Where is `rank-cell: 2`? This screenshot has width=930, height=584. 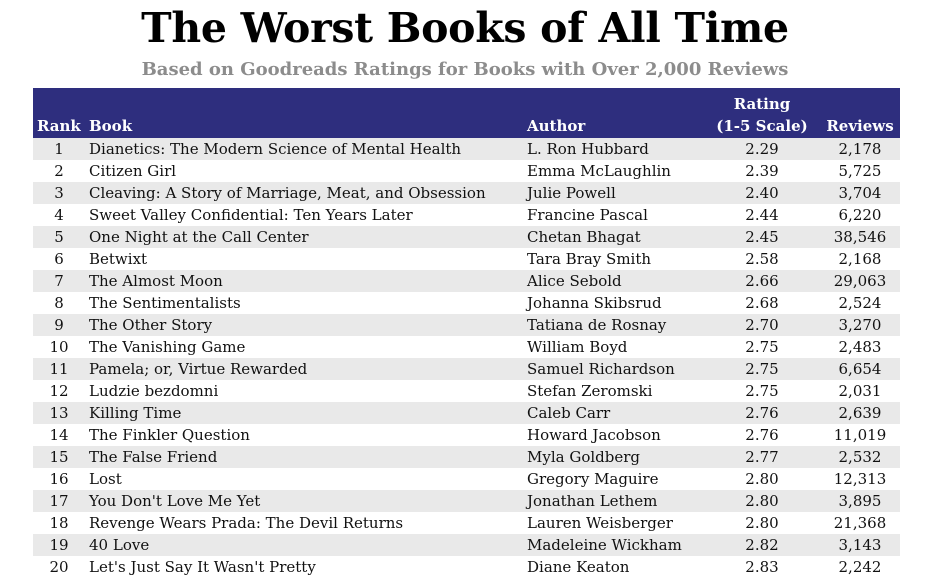 rank-cell: 2 is located at coordinates (59, 171).